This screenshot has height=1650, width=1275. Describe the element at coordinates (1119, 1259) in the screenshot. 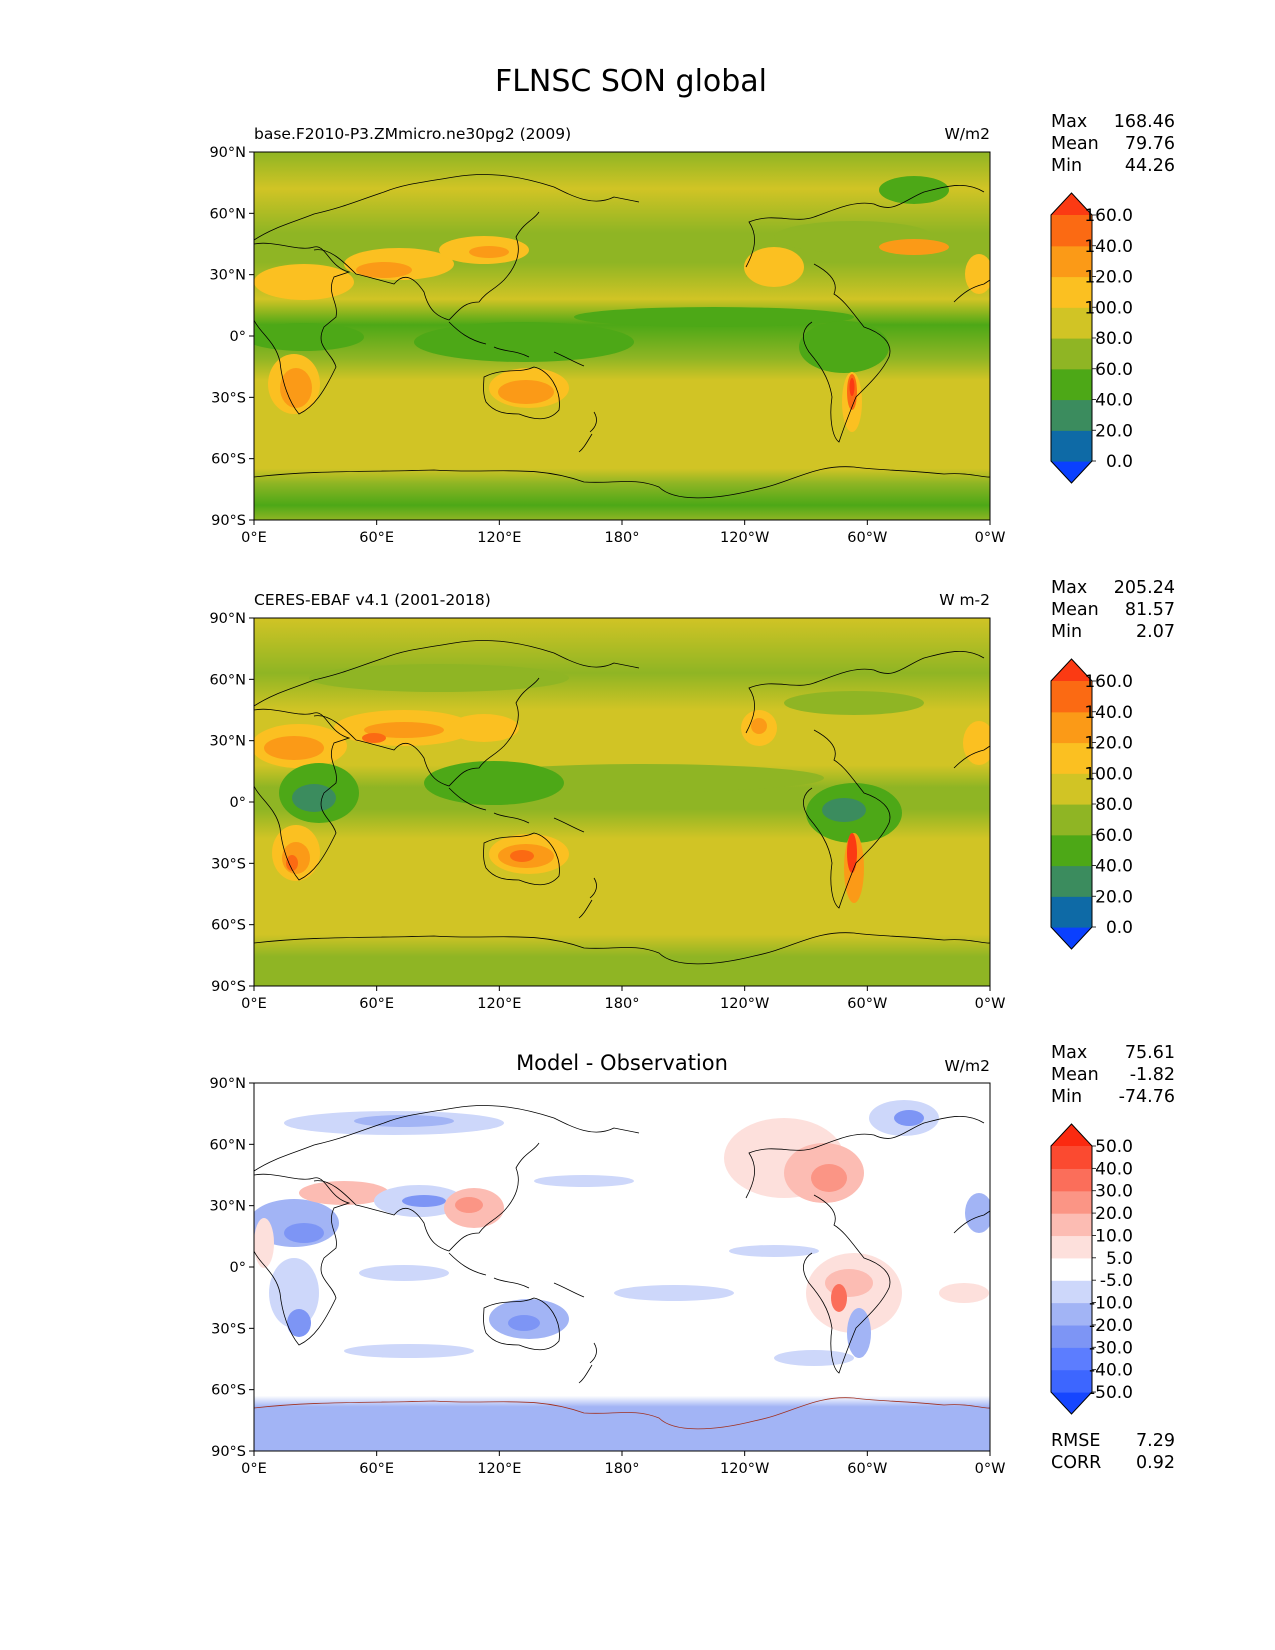

I see `colorbar-label: 5.0` at that location.